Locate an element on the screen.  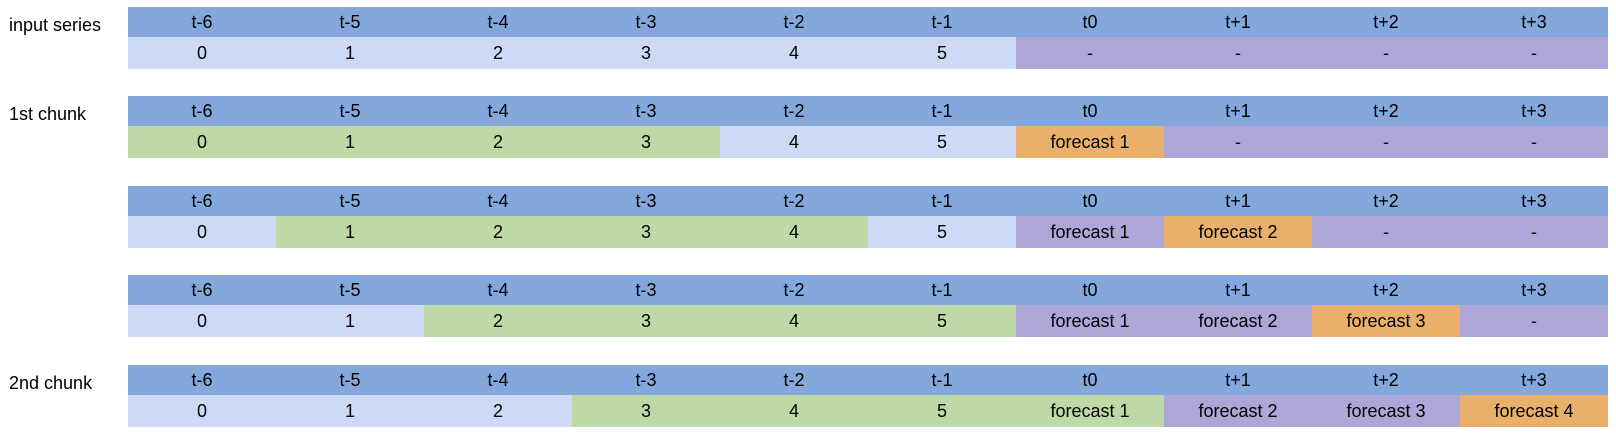
value-row: 0 1 2 3 4 5 forecast 1 forecast 2-- is located at coordinates (868, 232).